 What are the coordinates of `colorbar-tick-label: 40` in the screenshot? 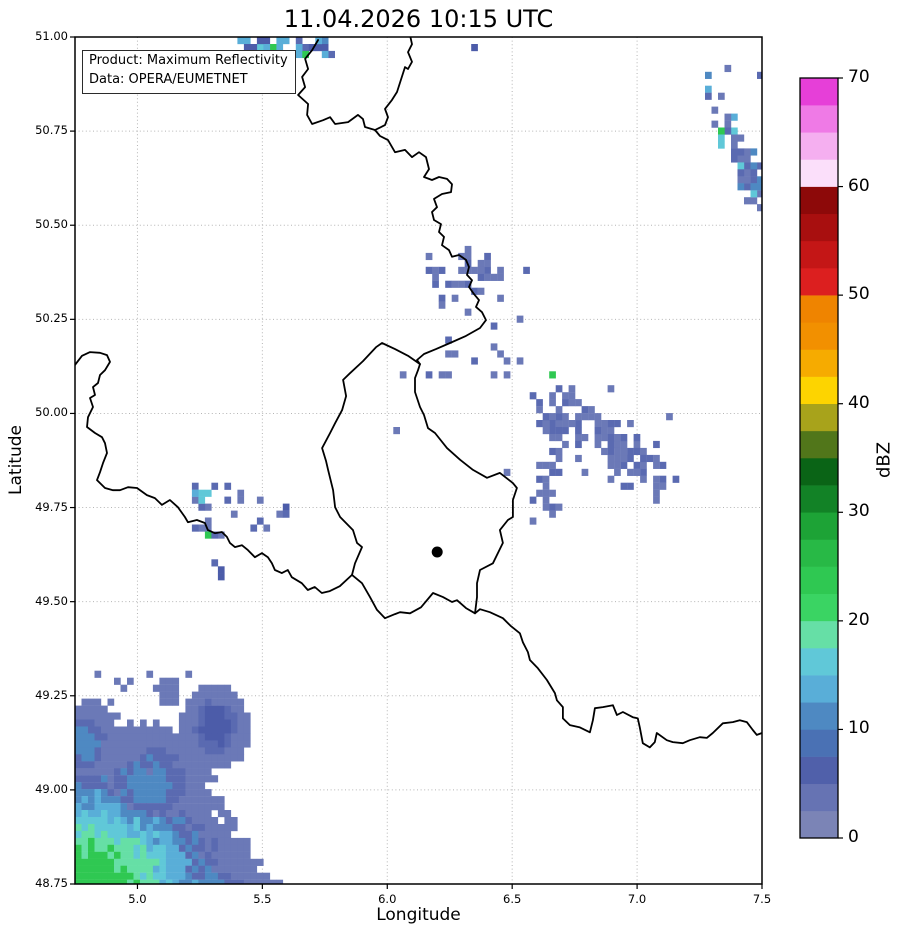 It's located at (859, 402).